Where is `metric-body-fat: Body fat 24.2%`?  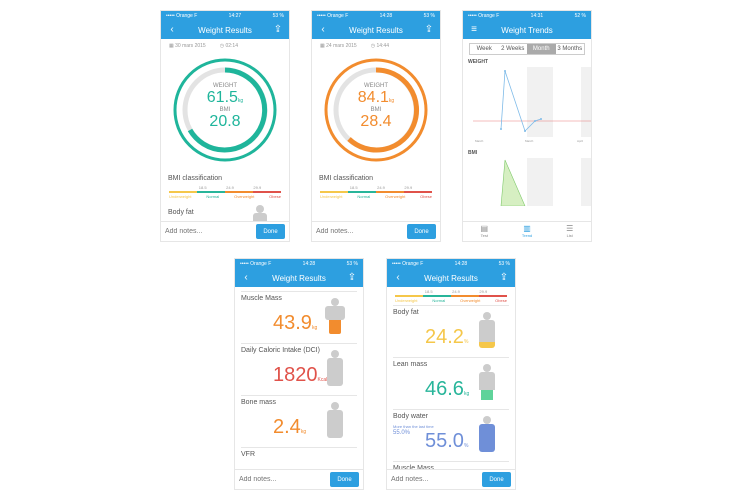
metric-body-fat: Body fat 24.2% is located at coordinates (451, 331).